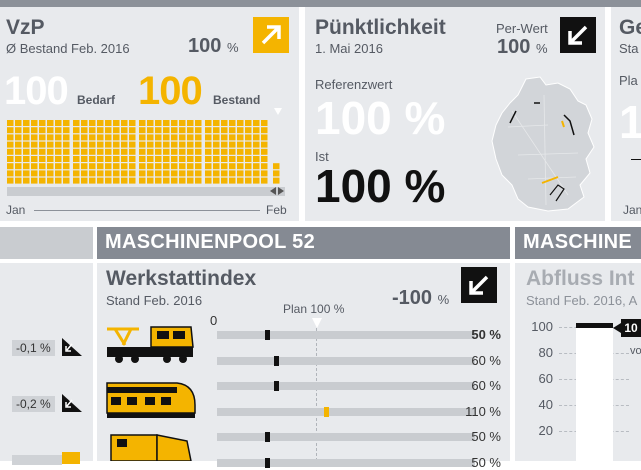  Describe the element at coordinates (580, 278) in the screenshot. I see `abfluss-title: Abfluss Int` at that location.